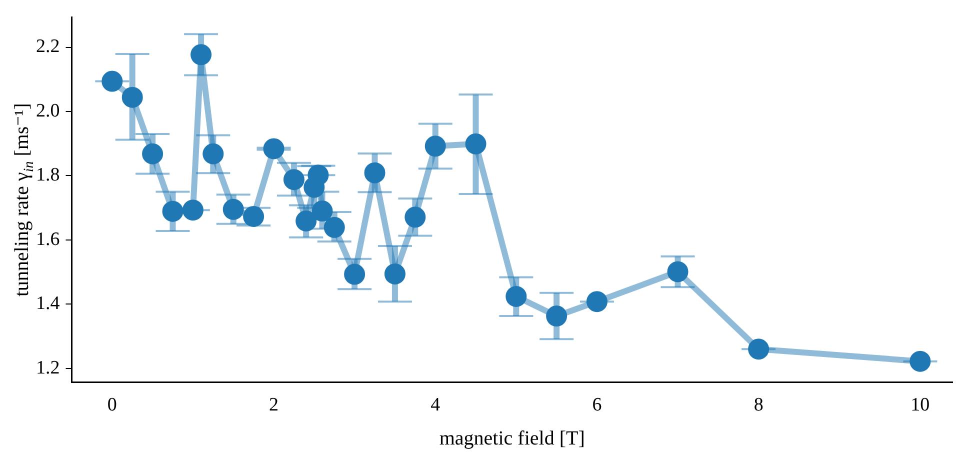  What do you see at coordinates (48, 175) in the screenshot?
I see `y-tick-label: 1.8` at bounding box center [48, 175].